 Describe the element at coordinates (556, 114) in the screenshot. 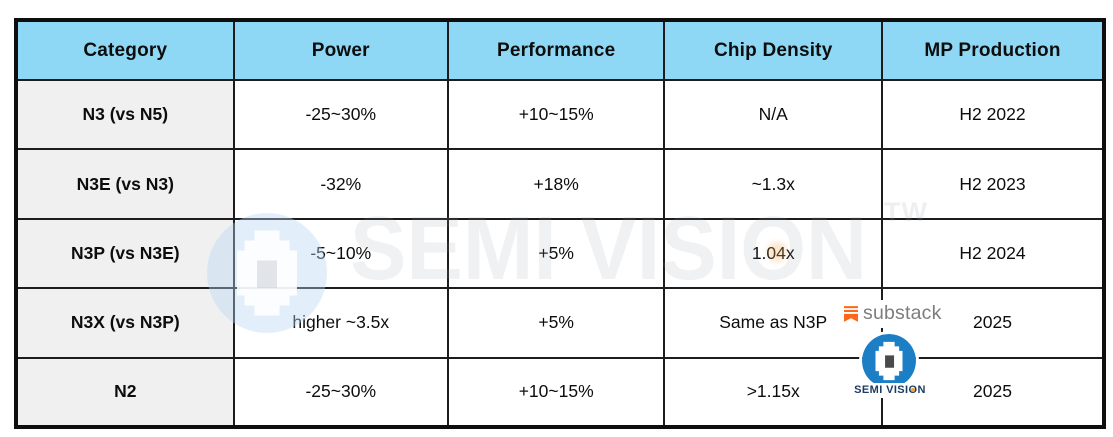

I see `cell-n3-performance: +10~15%` at that location.